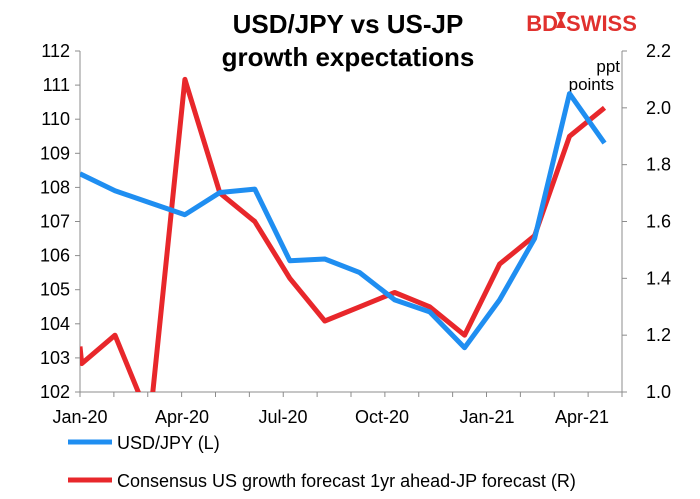 This screenshot has width=700, height=499. Describe the element at coordinates (591, 84) in the screenshot. I see `right-axis-unit-line-2: points` at that location.